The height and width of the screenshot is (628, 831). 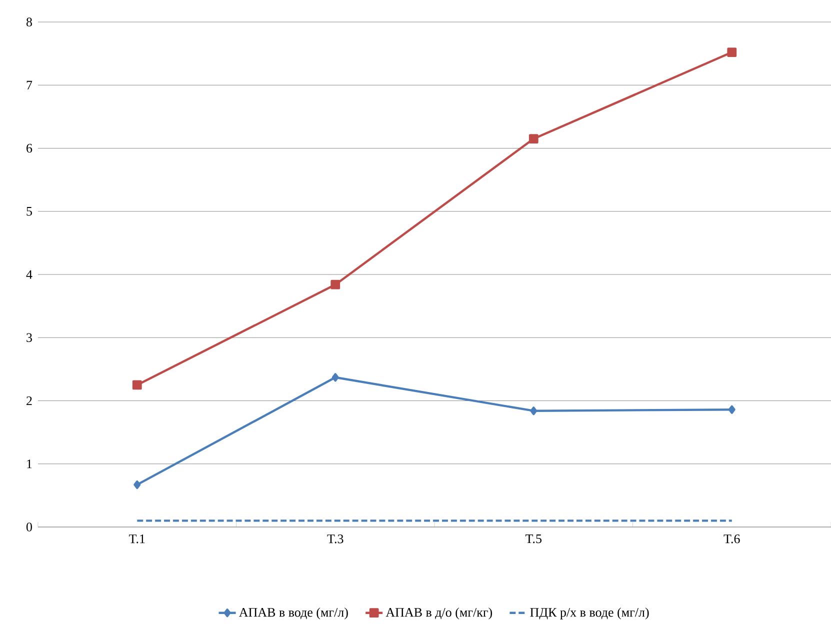 I want to click on x-tick-label: T.3, so click(x=335, y=539).